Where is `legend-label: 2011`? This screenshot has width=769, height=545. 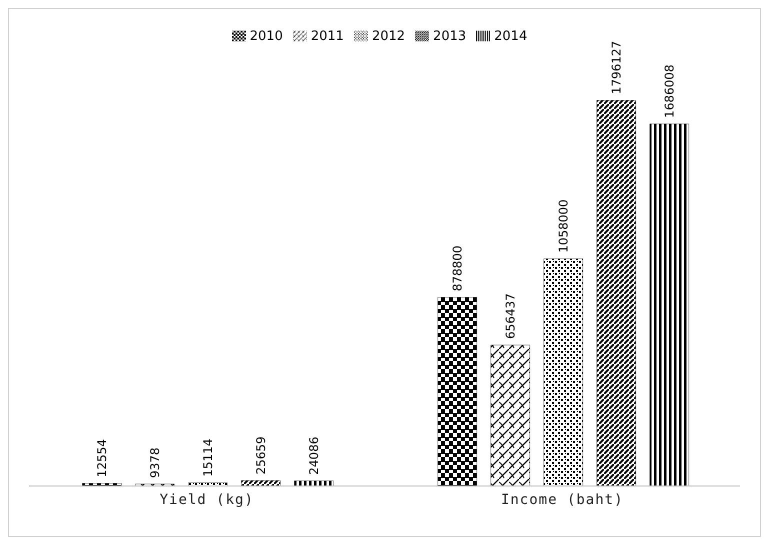
legend-label: 2011 is located at coordinates (327, 36).